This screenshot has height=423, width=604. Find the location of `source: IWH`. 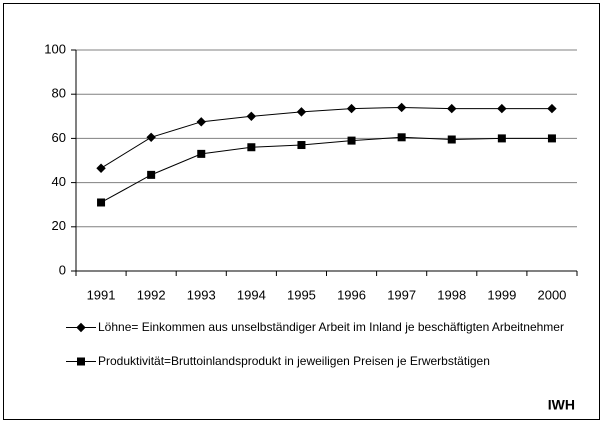

source: IWH is located at coordinates (561, 405).